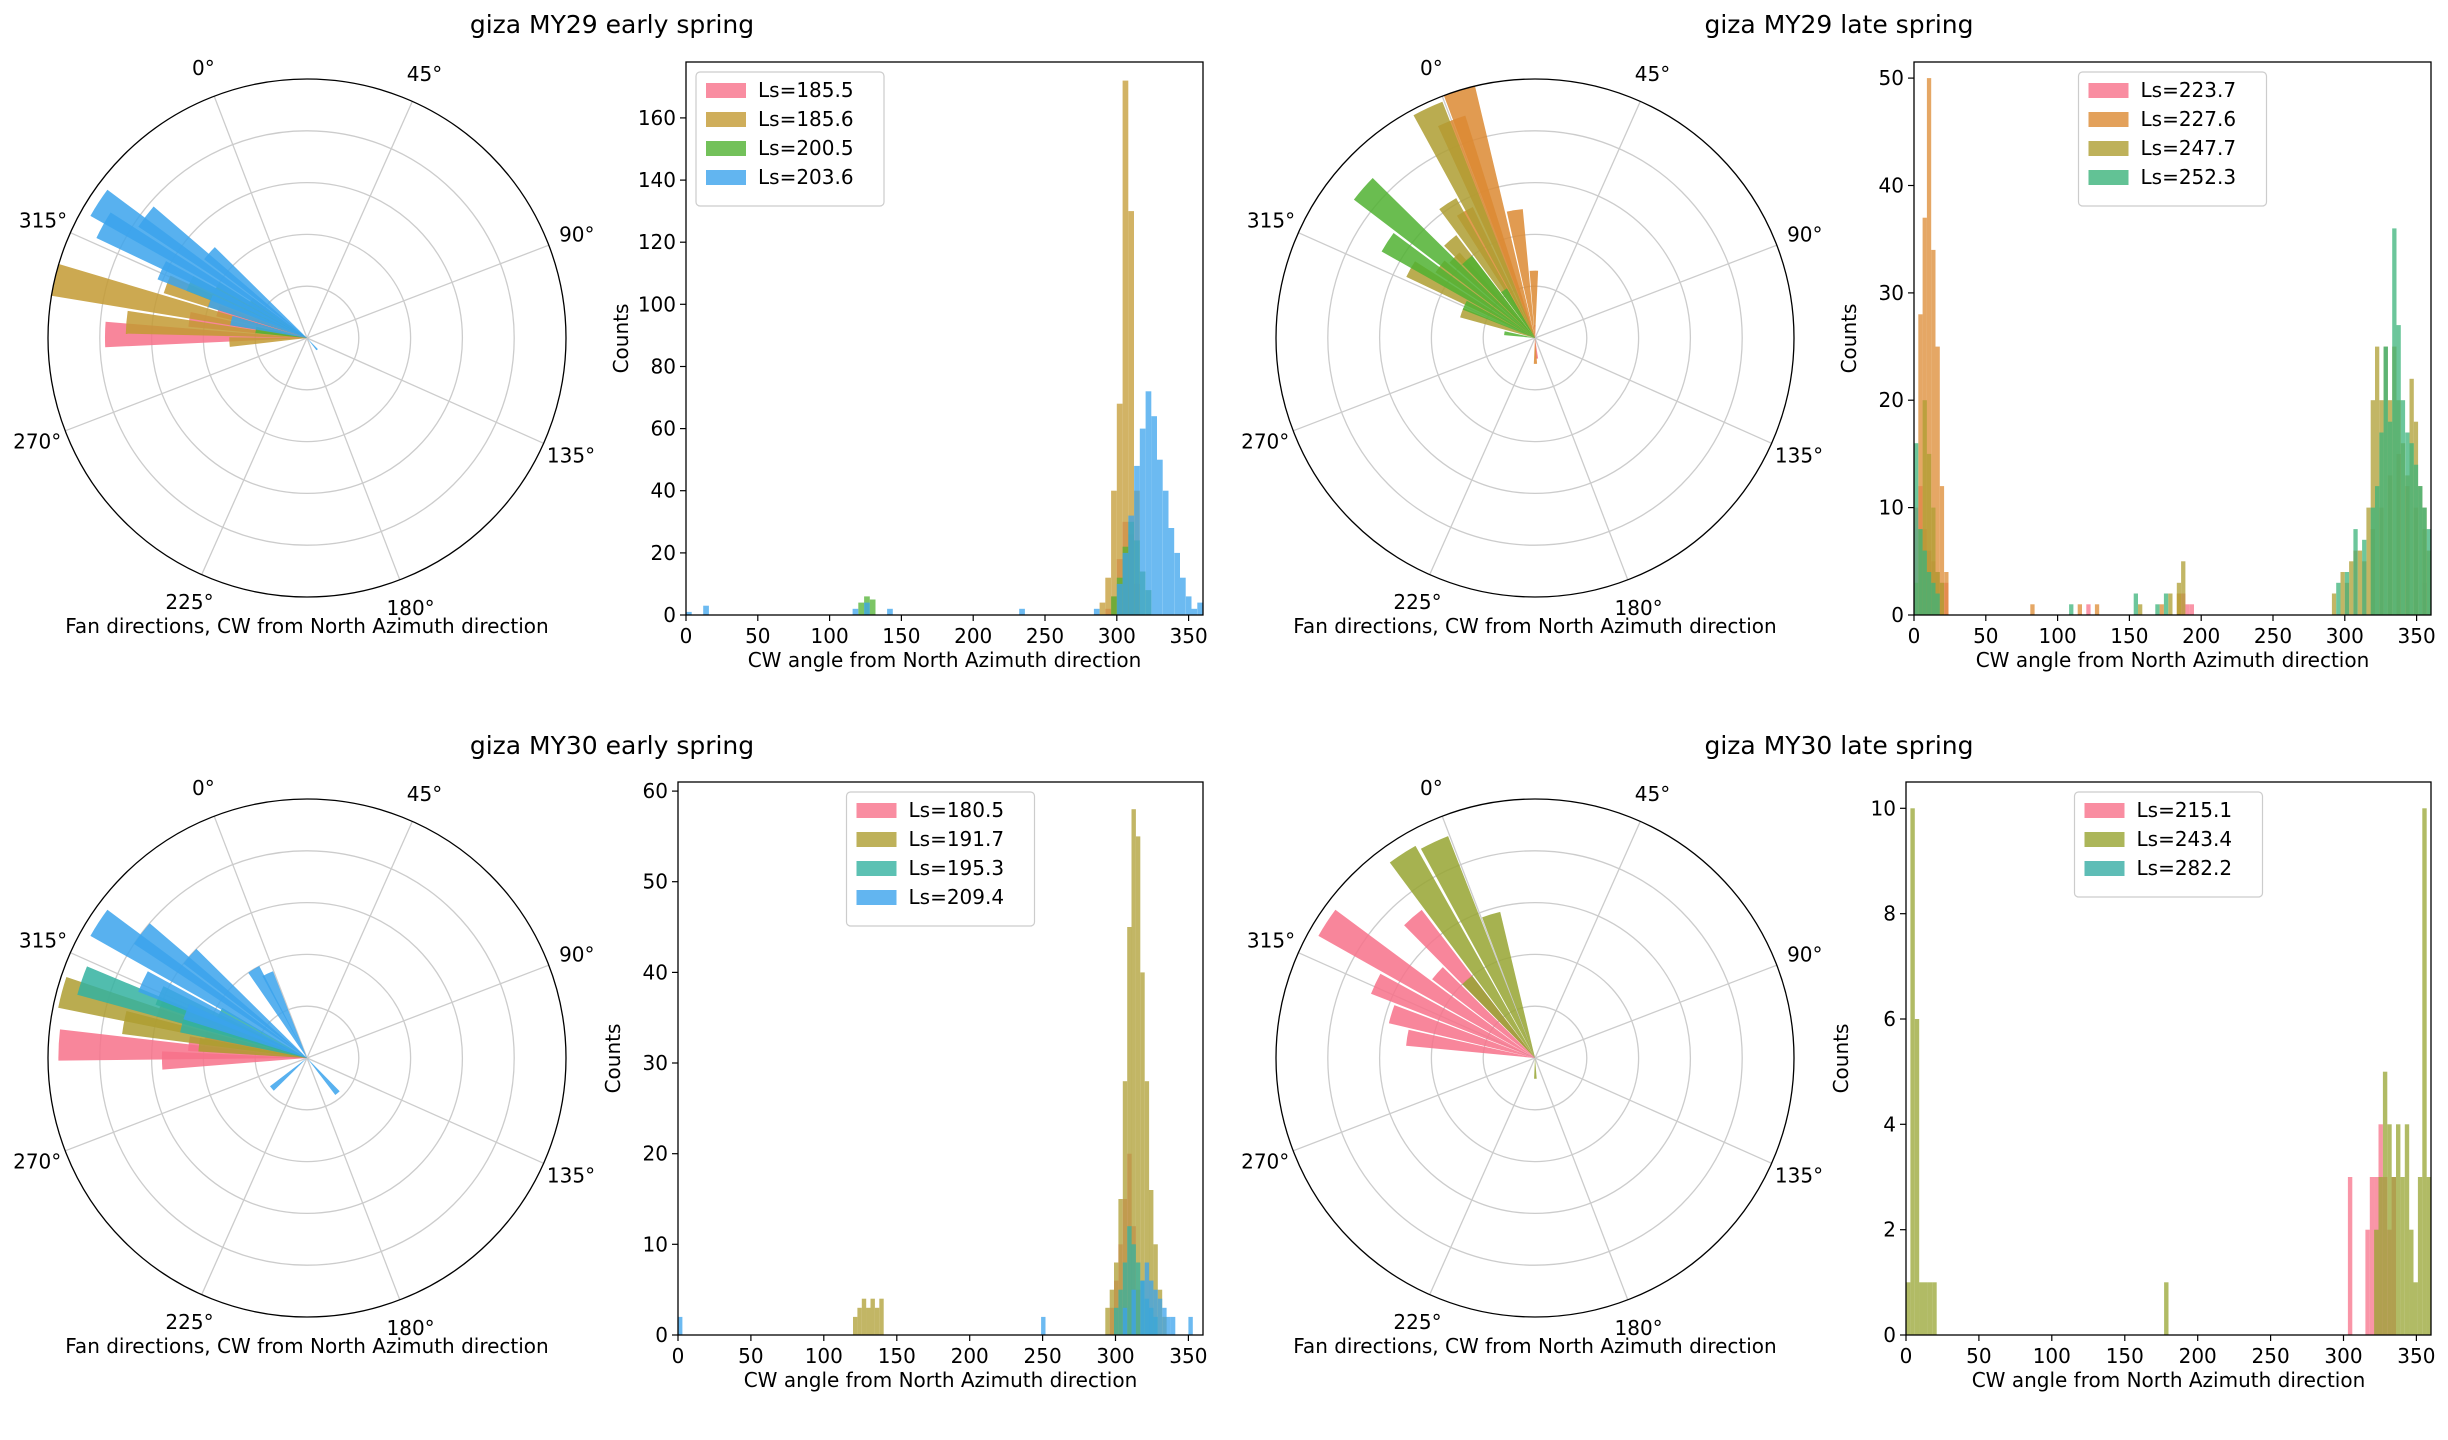 This screenshot has height=1440, width=2448. I want to click on polar-theta-label: 45°, so click(424, 794).